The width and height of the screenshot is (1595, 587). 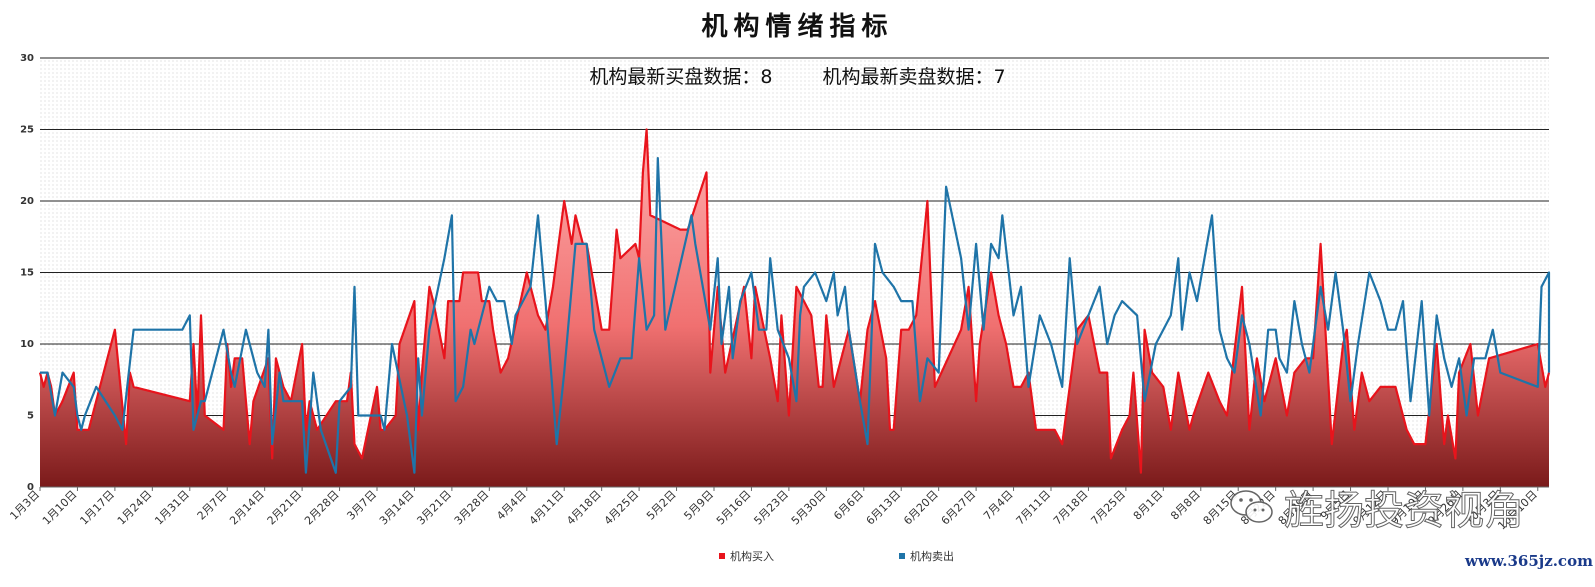 I want to click on x-tick-label: 6月20日, so click(x=921, y=508).